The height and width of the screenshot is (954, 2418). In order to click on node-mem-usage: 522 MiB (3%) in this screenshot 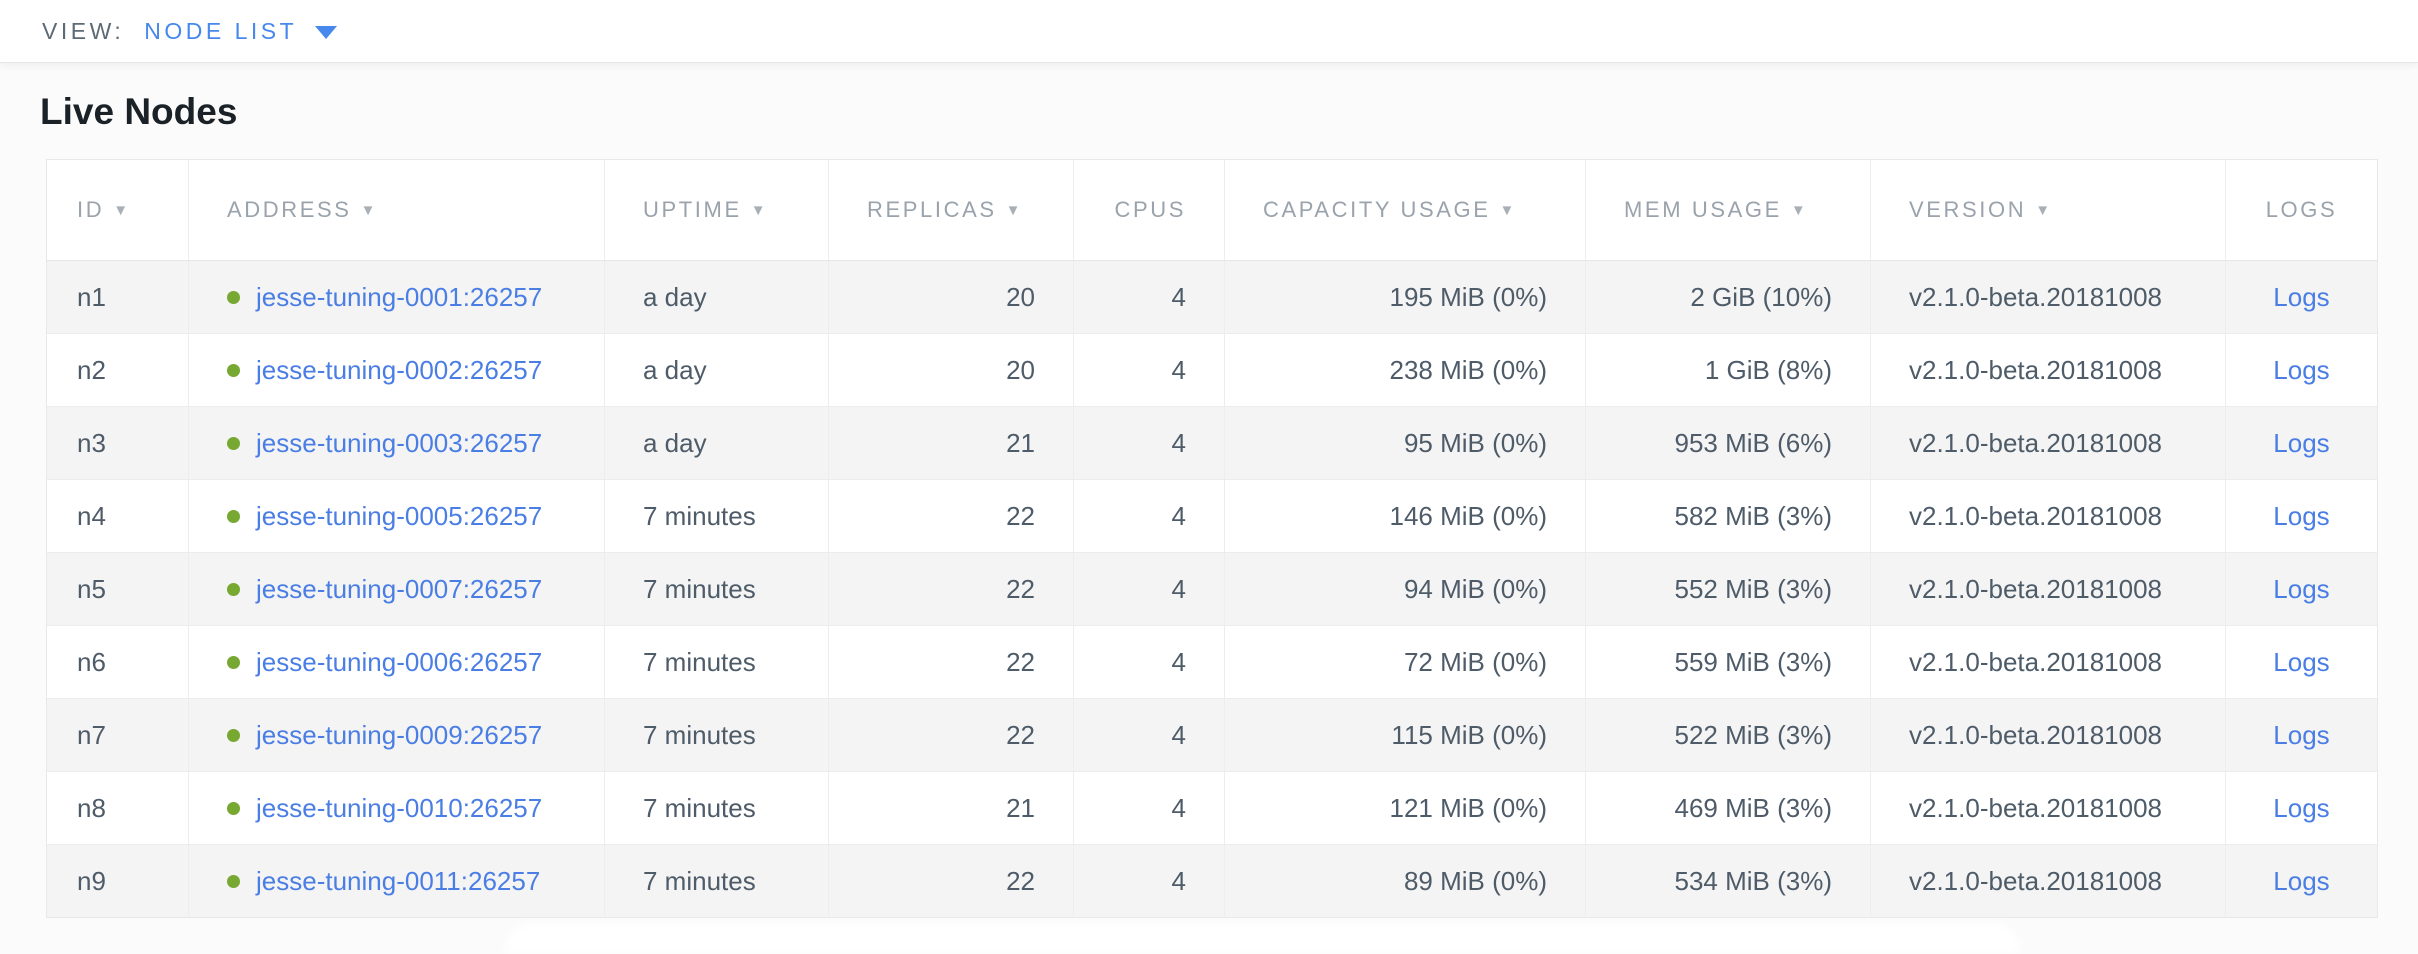, I will do `click(1753, 734)`.